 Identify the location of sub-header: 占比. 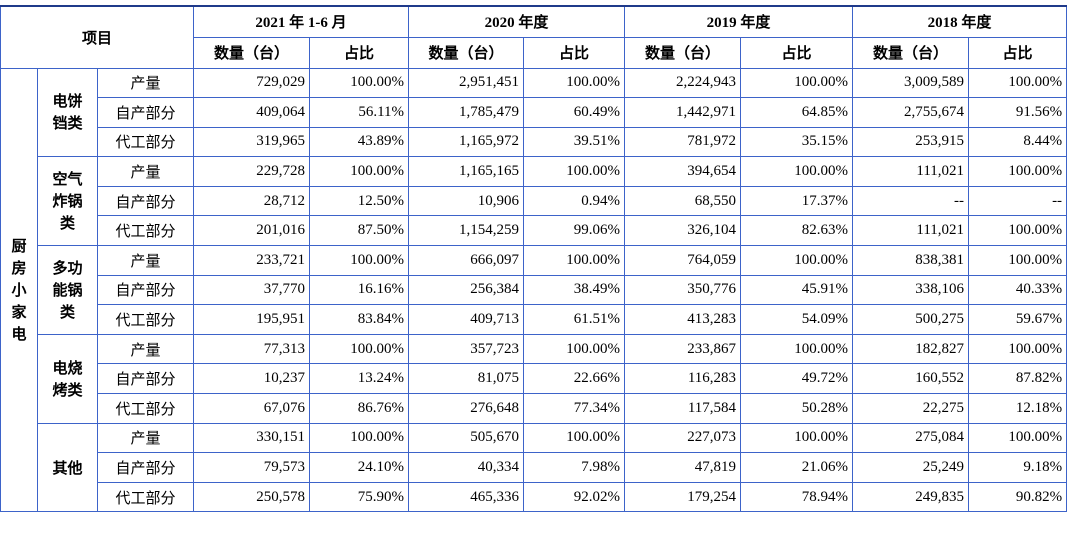
(797, 52).